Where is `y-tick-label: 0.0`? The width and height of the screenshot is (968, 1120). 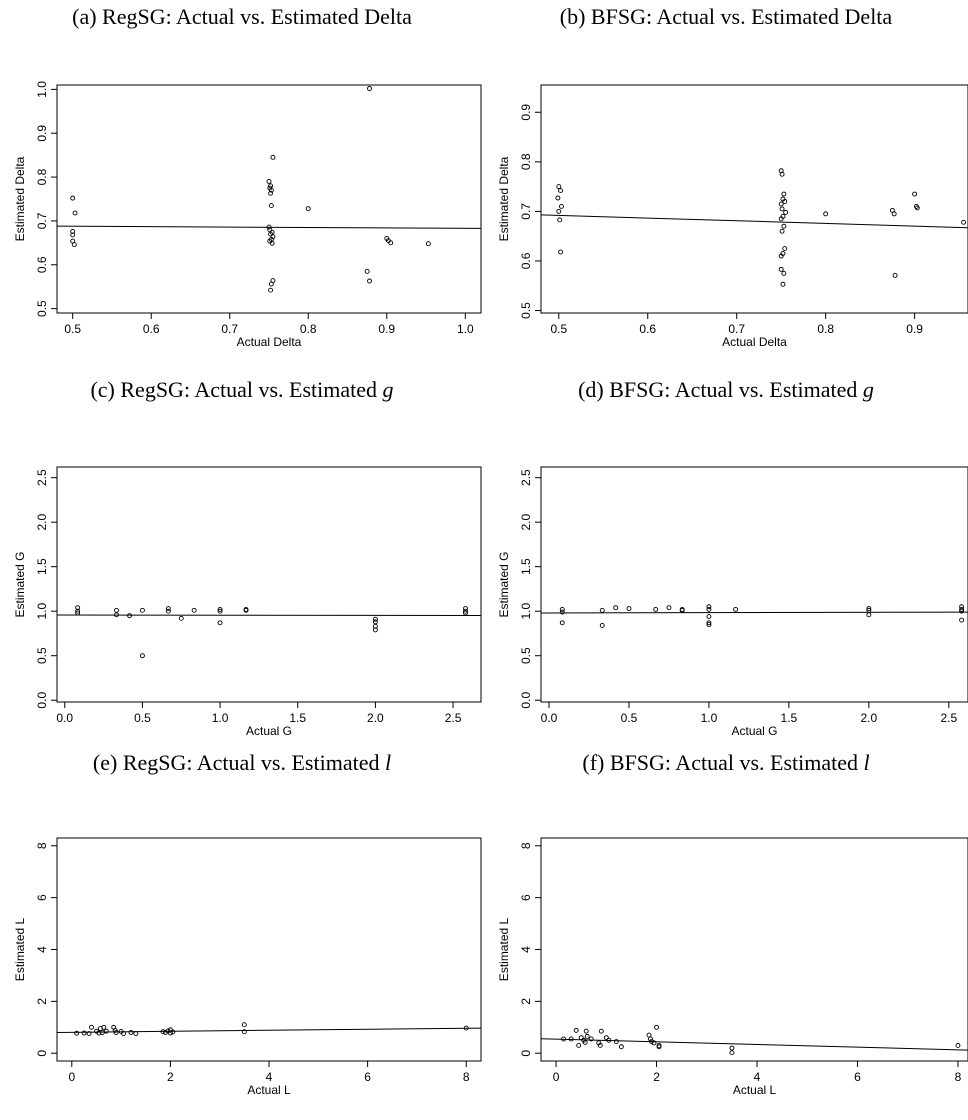
y-tick-label: 0.0 is located at coordinates (526, 700).